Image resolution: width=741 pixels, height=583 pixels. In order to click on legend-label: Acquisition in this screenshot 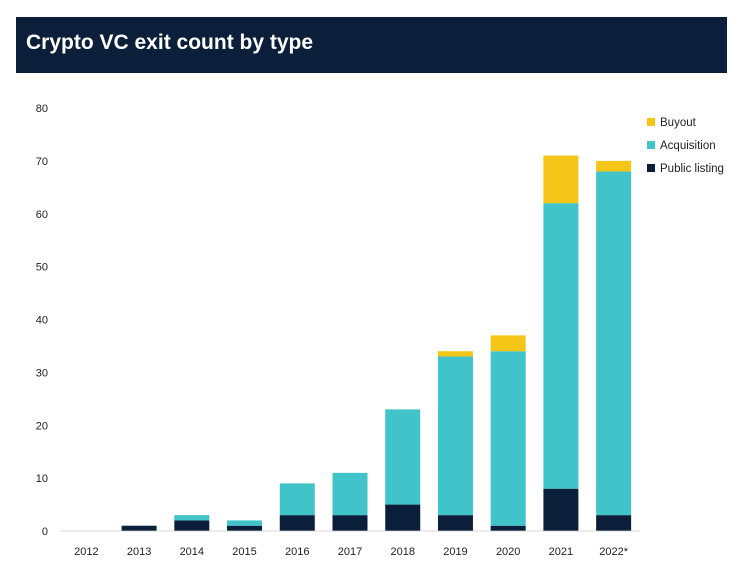, I will do `click(688, 146)`.